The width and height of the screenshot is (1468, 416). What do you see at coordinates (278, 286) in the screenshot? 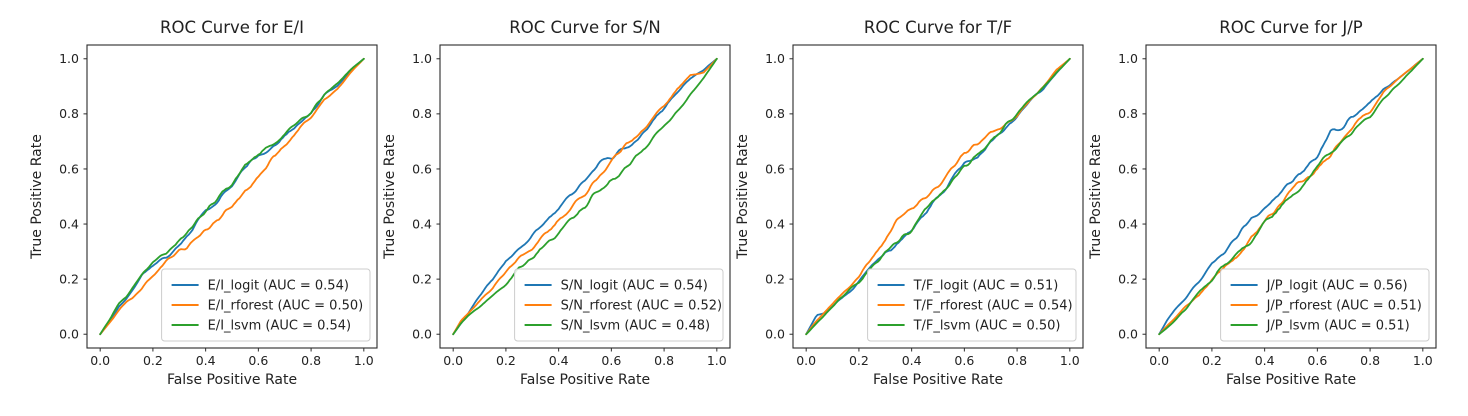
I see `legend-label: E/I_logit (AUC = 0.54)` at bounding box center [278, 286].